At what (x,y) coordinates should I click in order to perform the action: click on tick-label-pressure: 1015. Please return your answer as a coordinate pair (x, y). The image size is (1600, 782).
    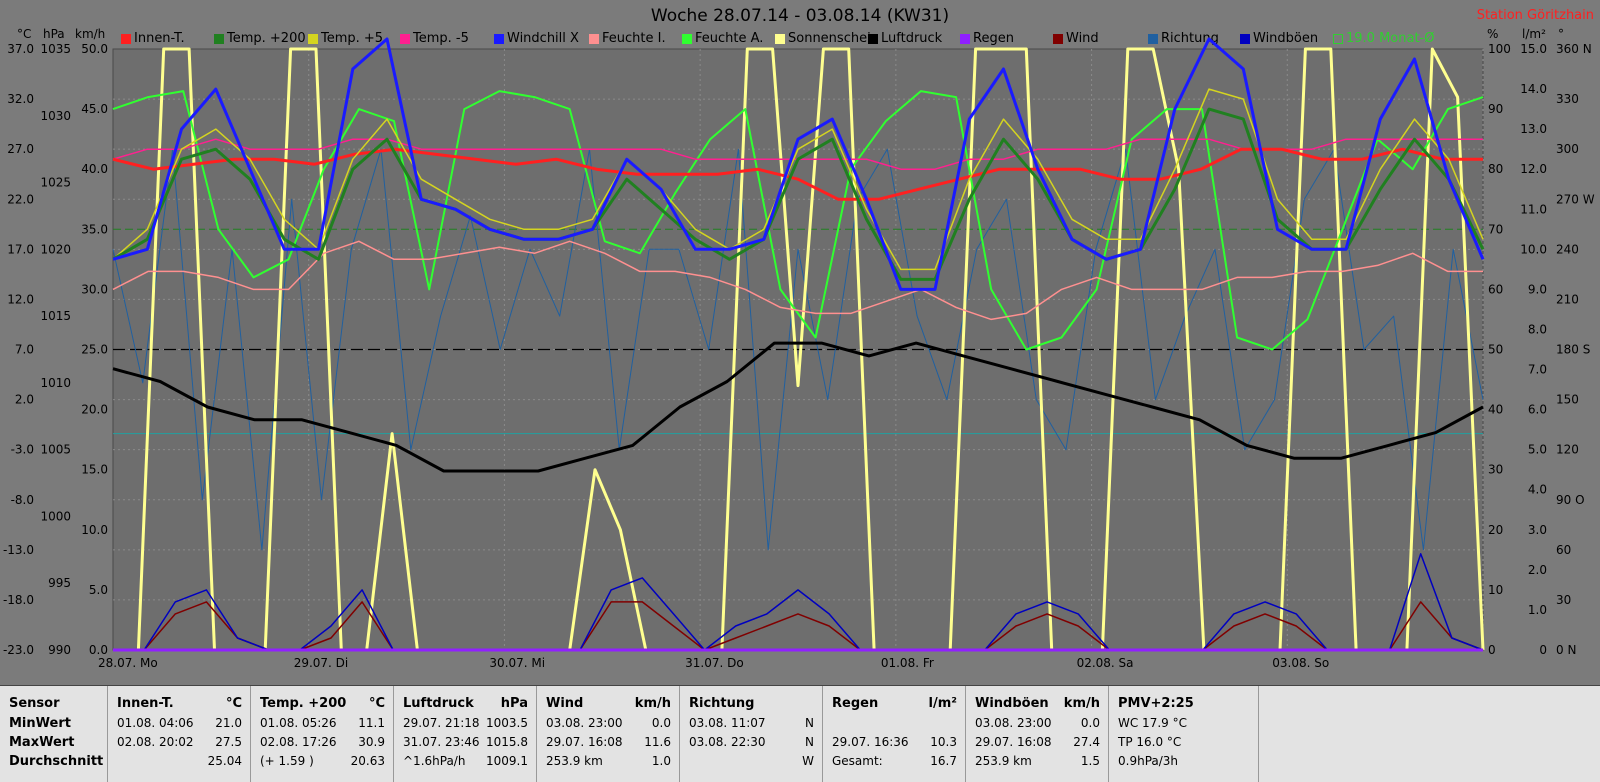
    Looking at the image, I should click on (55, 316).